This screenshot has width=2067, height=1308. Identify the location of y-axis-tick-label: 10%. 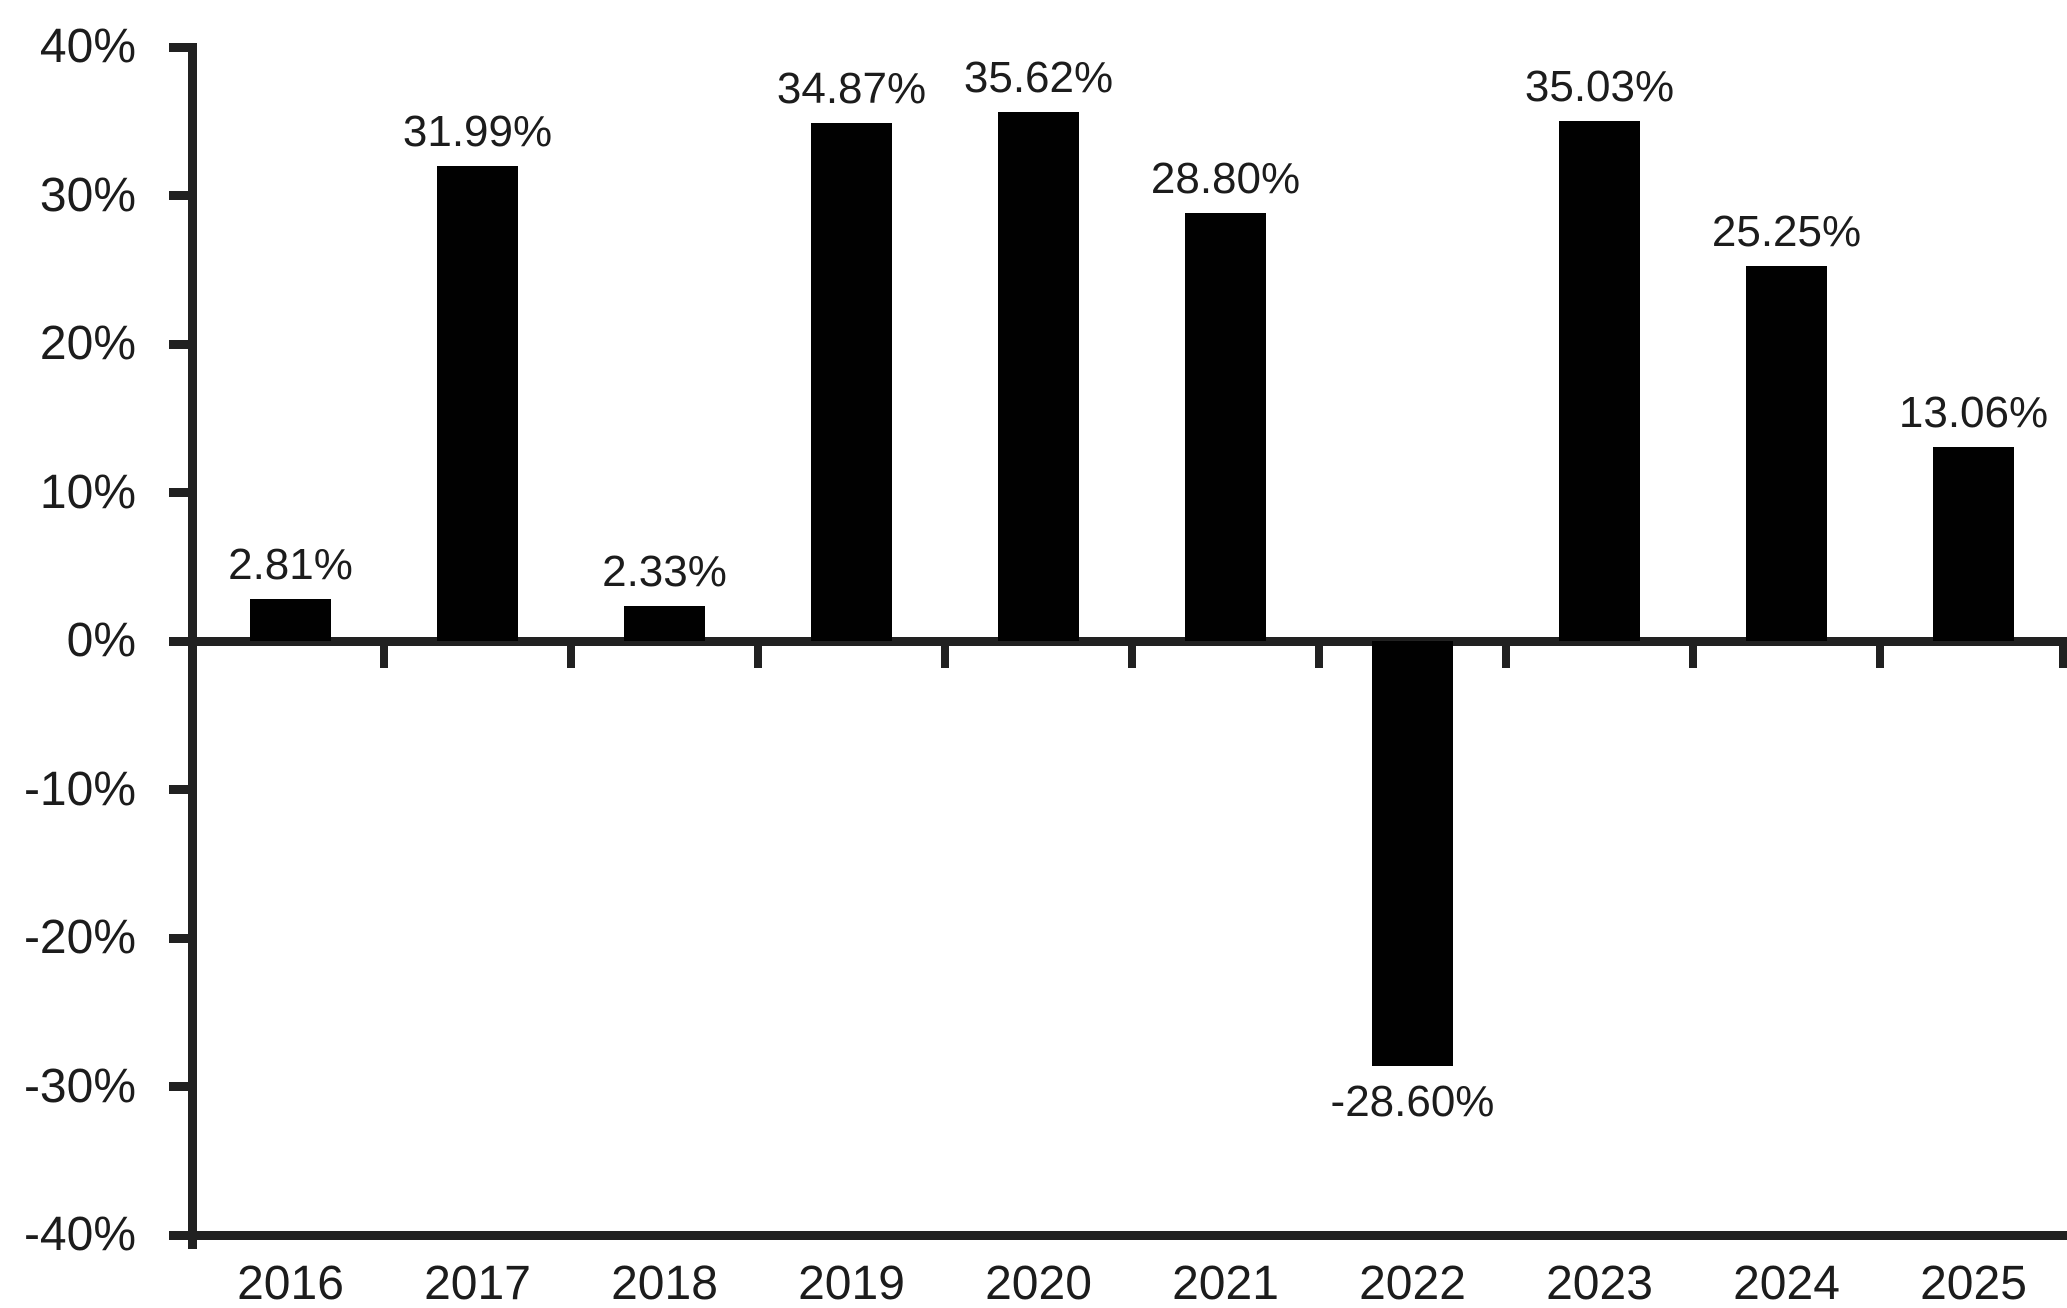
(87, 492).